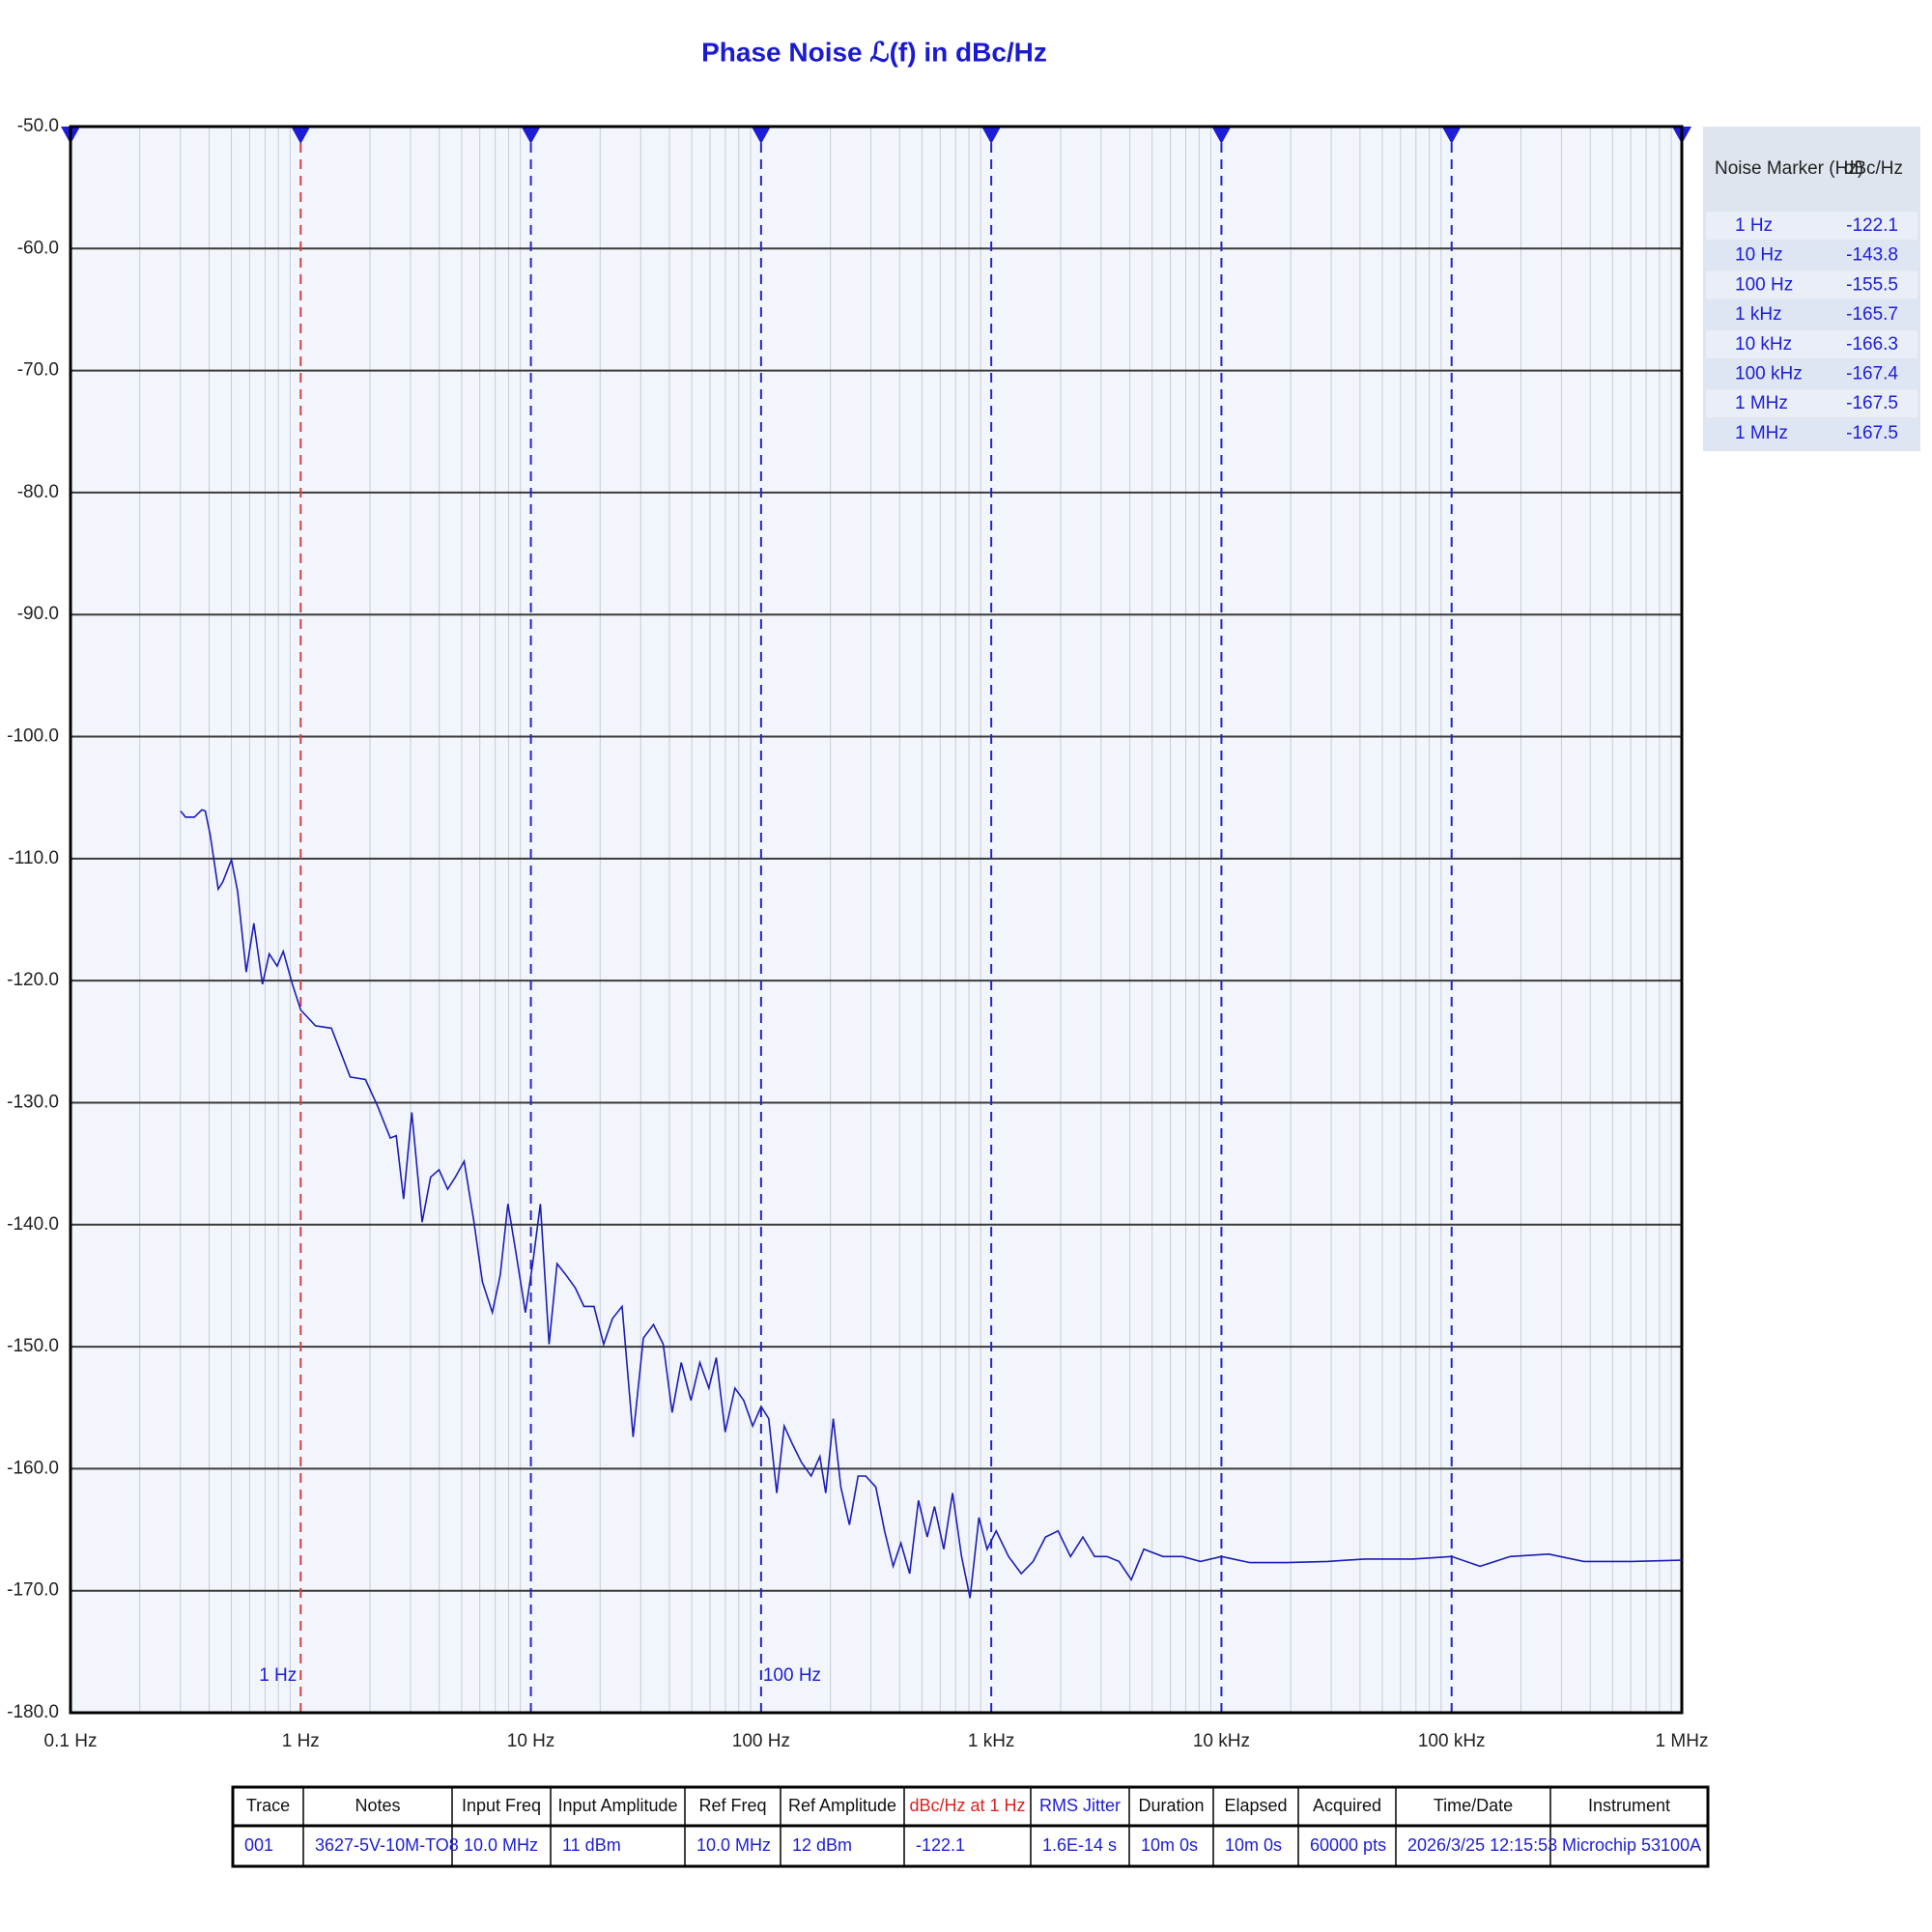  I want to click on info-header: Acquired, so click(1347, 1805).